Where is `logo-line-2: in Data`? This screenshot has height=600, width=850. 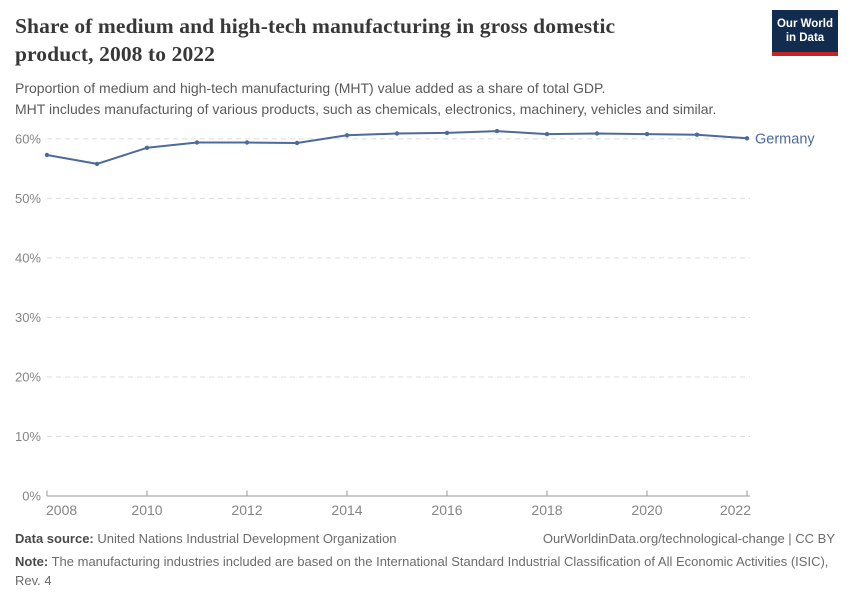
logo-line-2: in Data is located at coordinates (805, 38).